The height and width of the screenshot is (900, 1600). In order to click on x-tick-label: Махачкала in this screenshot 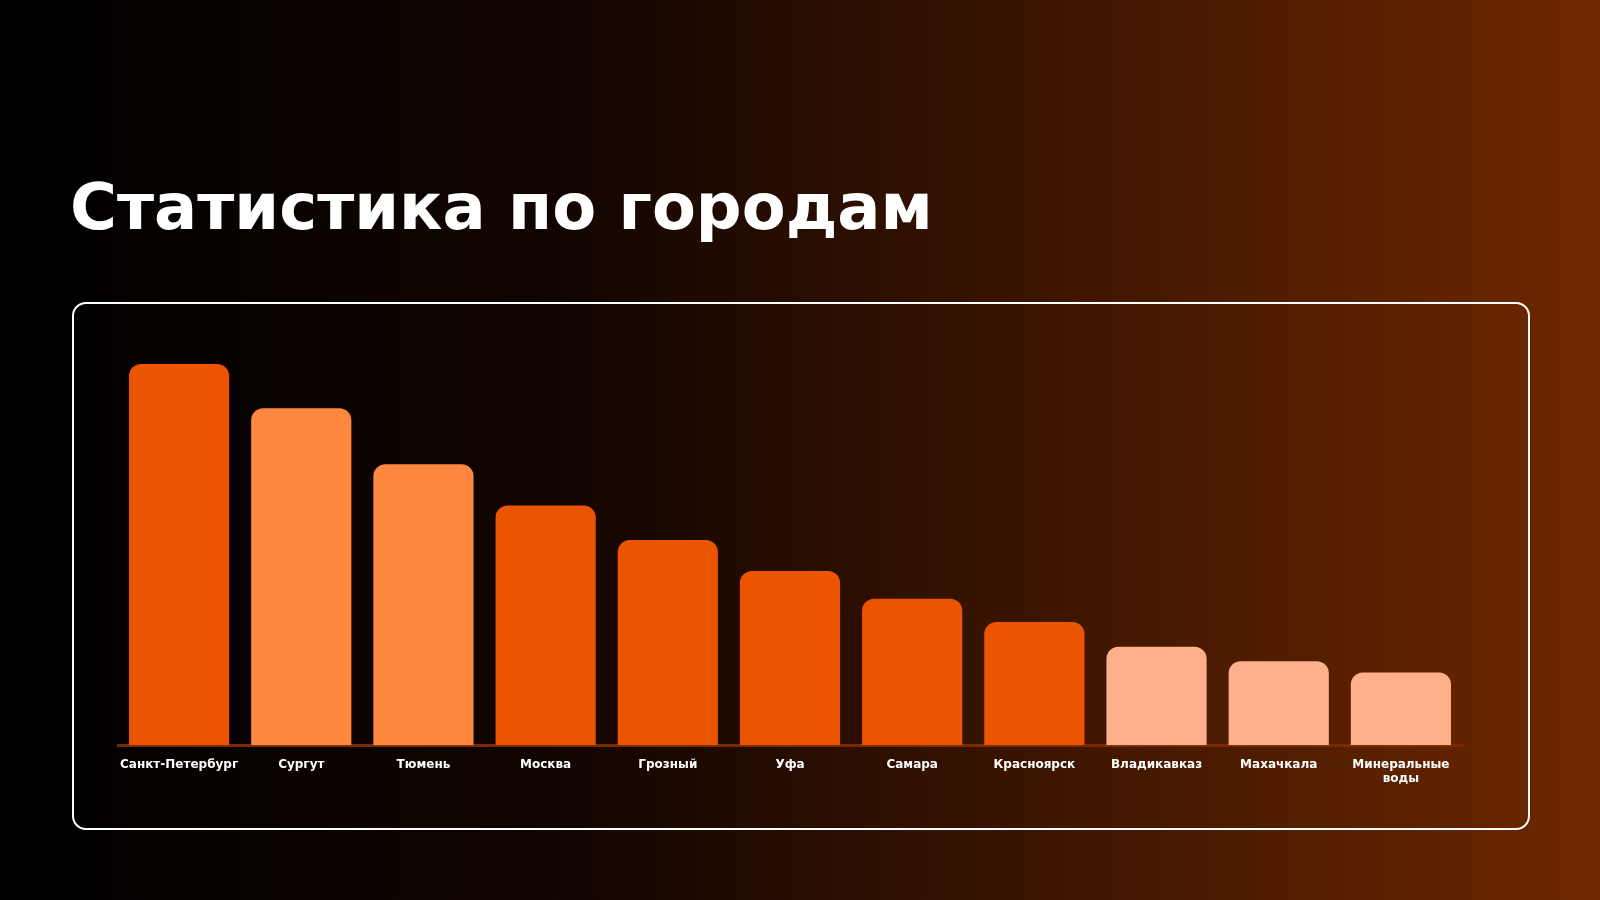, I will do `click(1279, 763)`.